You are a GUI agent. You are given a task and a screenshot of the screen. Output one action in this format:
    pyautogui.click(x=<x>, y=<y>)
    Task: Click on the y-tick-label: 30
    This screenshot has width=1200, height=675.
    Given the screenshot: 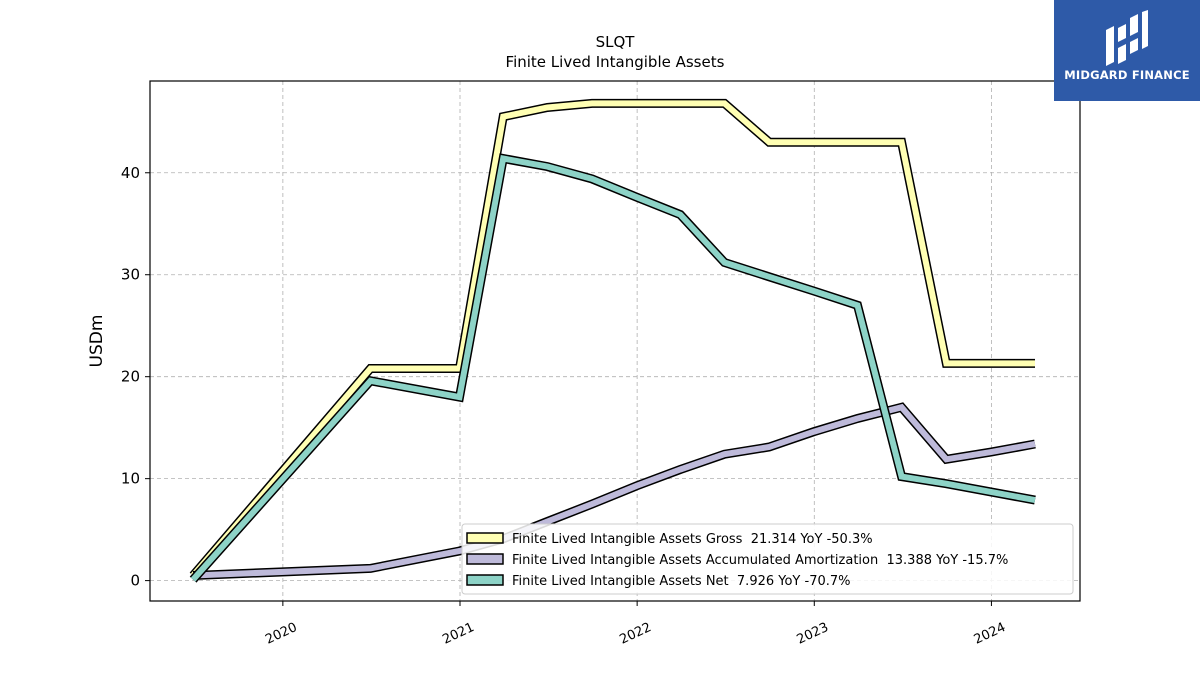 What is the action you would take?
    pyautogui.click(x=130, y=275)
    